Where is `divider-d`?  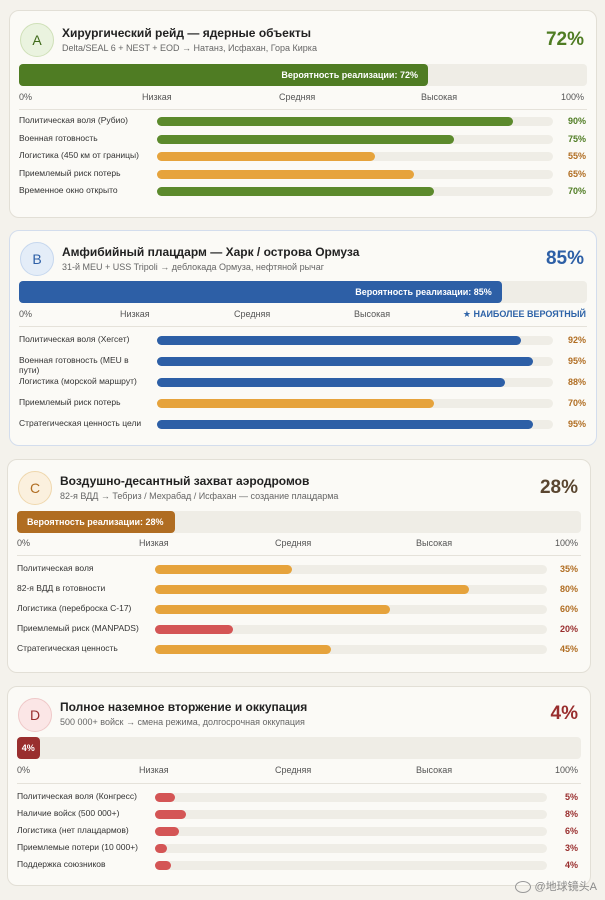
divider-d is located at coordinates (299, 783).